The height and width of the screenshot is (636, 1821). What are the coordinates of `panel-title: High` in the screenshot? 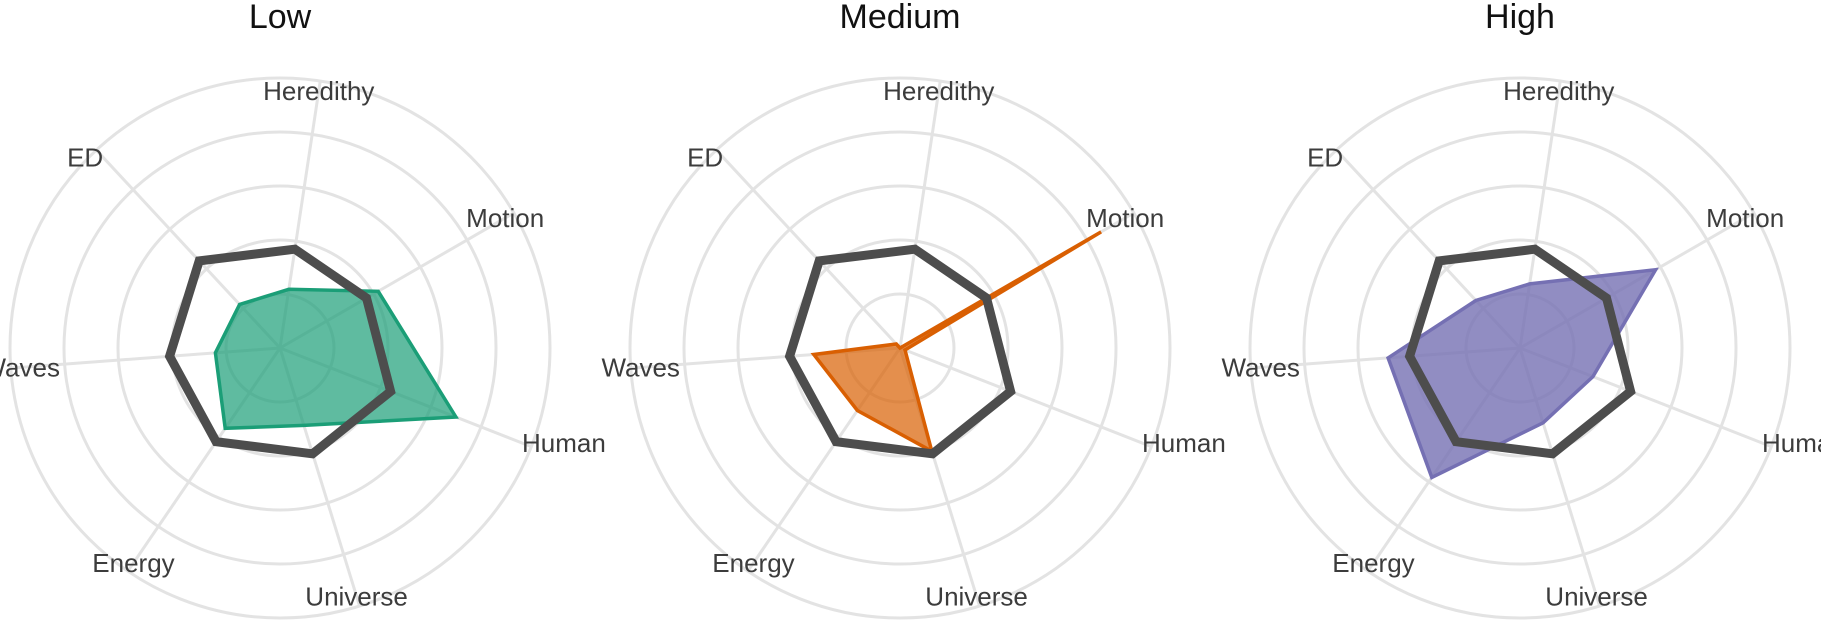 It's located at (1520, 18).